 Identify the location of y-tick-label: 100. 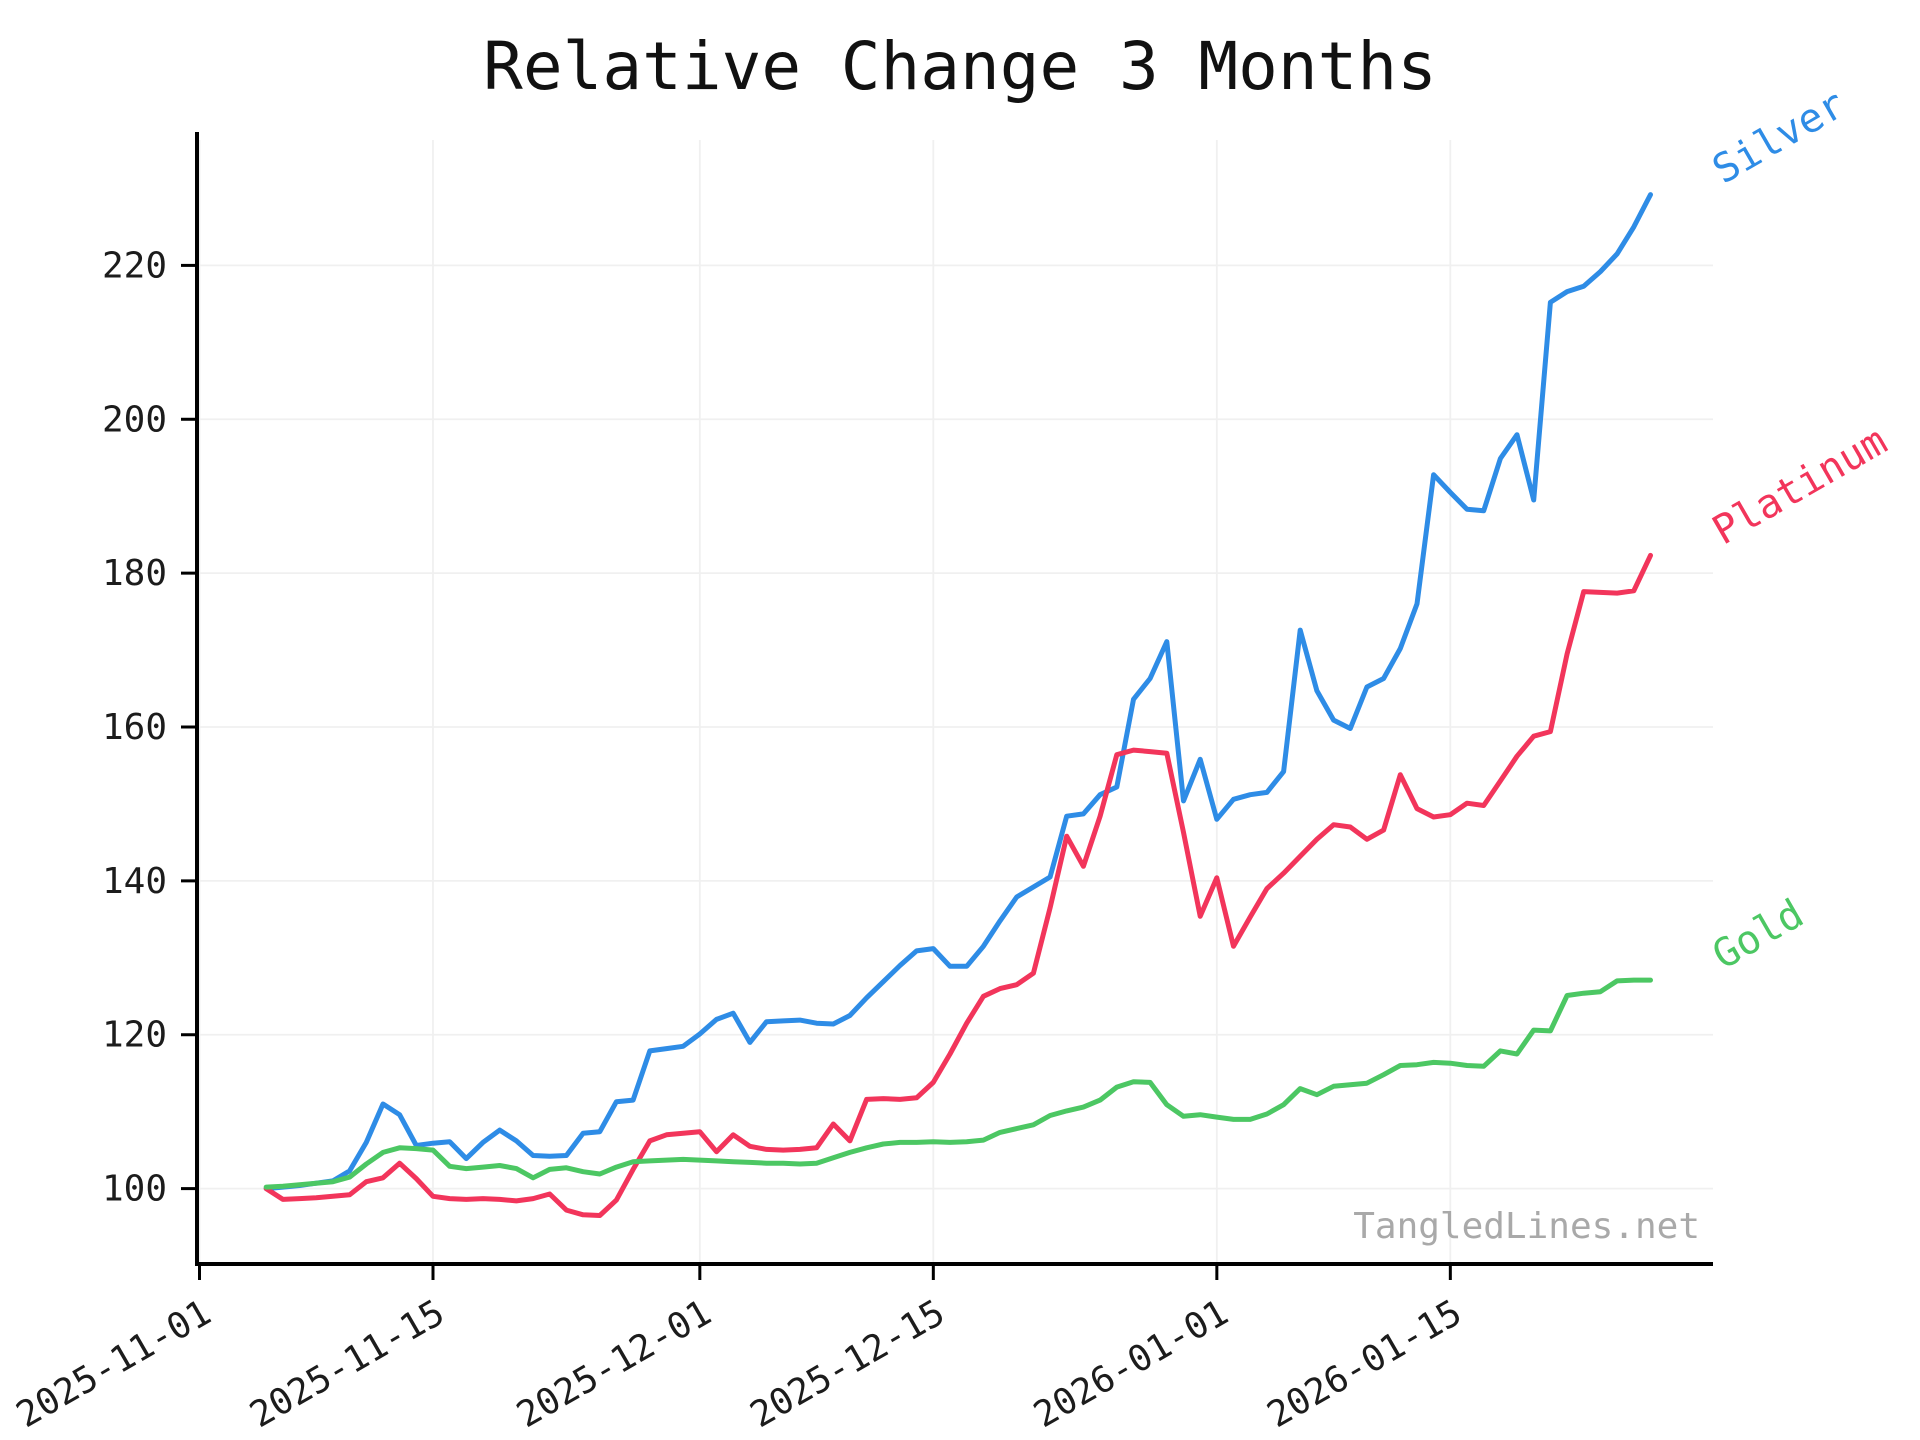
(134, 1189).